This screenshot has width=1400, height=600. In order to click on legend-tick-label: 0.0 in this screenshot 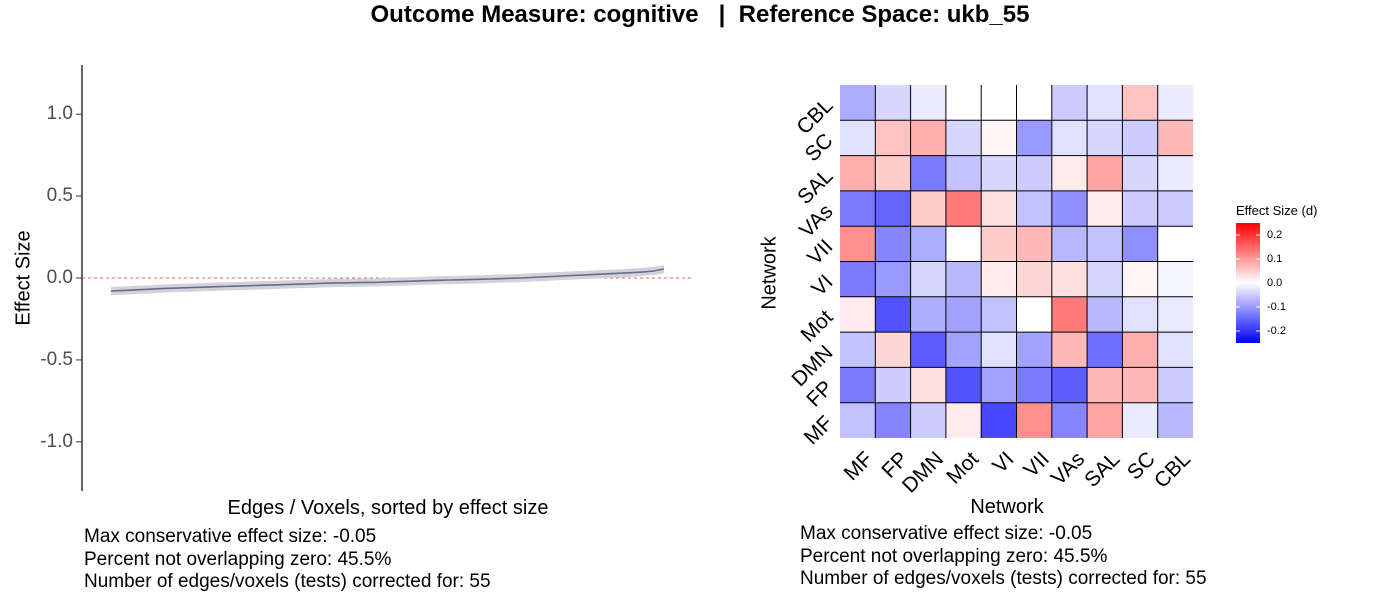, I will do `click(1274, 283)`.